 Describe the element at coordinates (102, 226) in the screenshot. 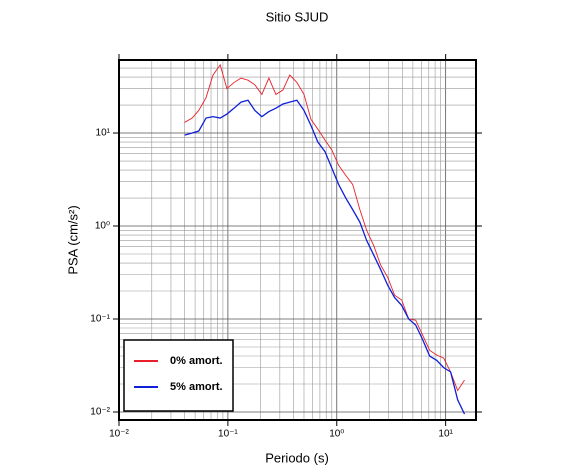

I see `y-tick-label: 10⁰` at that location.